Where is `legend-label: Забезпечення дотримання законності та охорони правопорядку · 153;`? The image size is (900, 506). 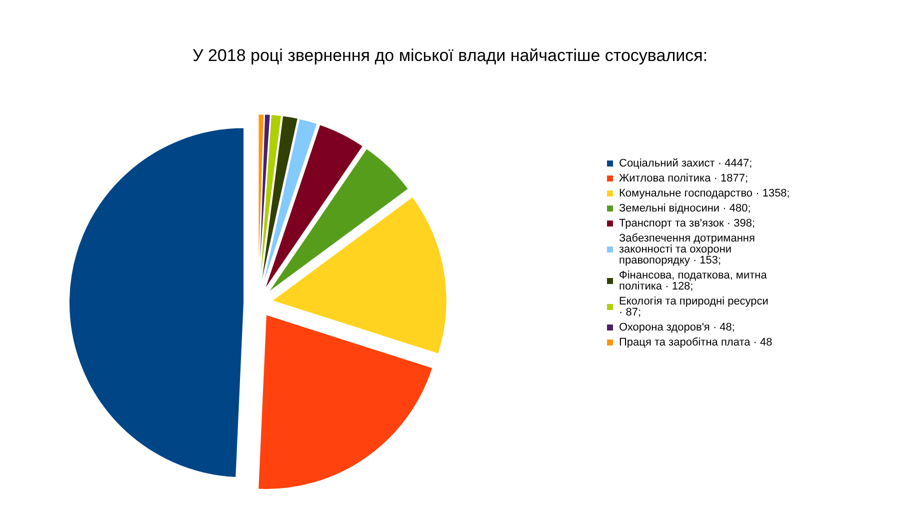 legend-label: Забезпечення дотримання законності та охорони правопорядку · 153; is located at coordinates (688, 249).